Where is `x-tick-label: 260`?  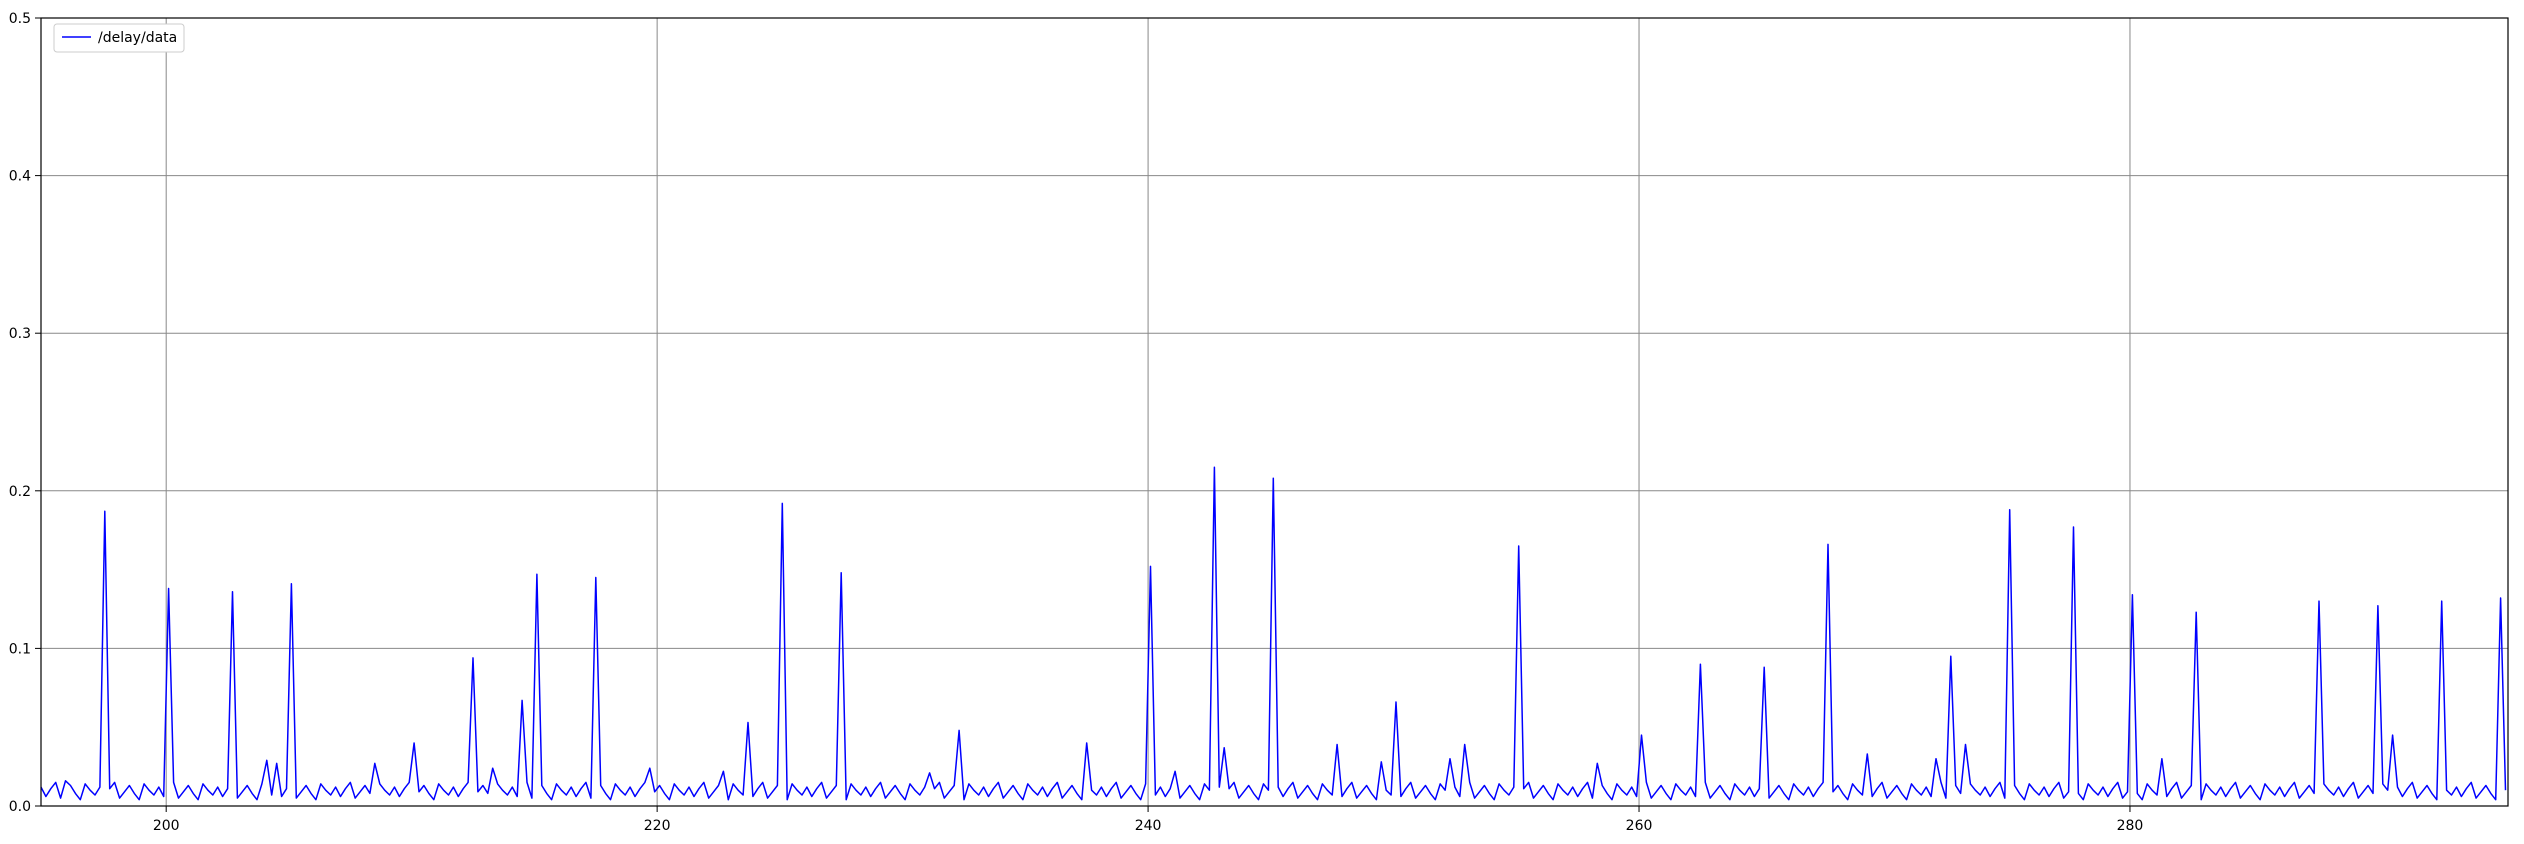 x-tick-label: 260 is located at coordinates (1639, 826).